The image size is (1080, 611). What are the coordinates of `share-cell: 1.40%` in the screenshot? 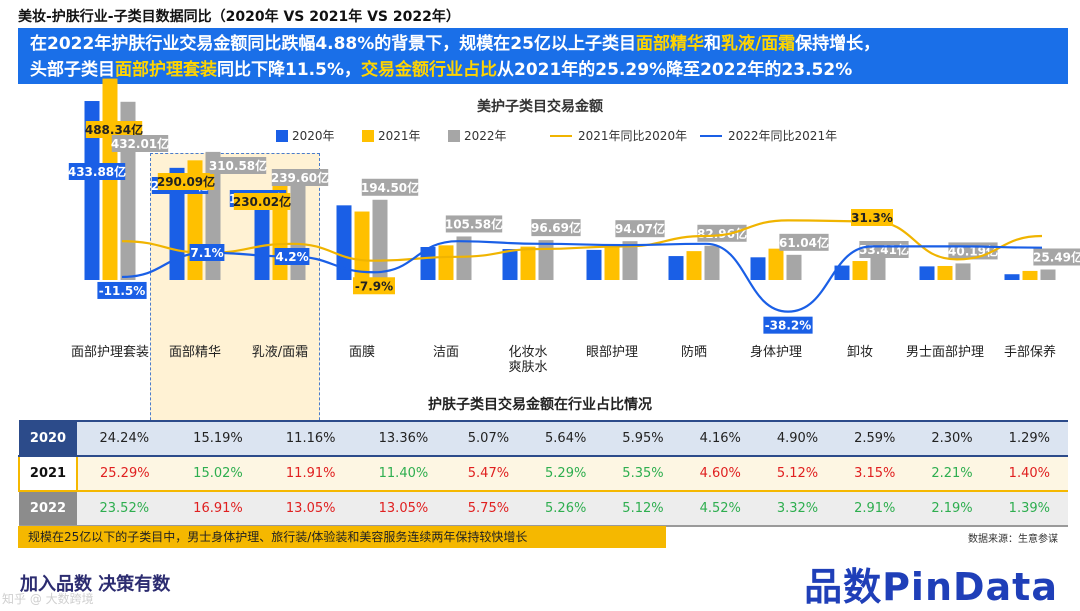 It's located at (1029, 474).